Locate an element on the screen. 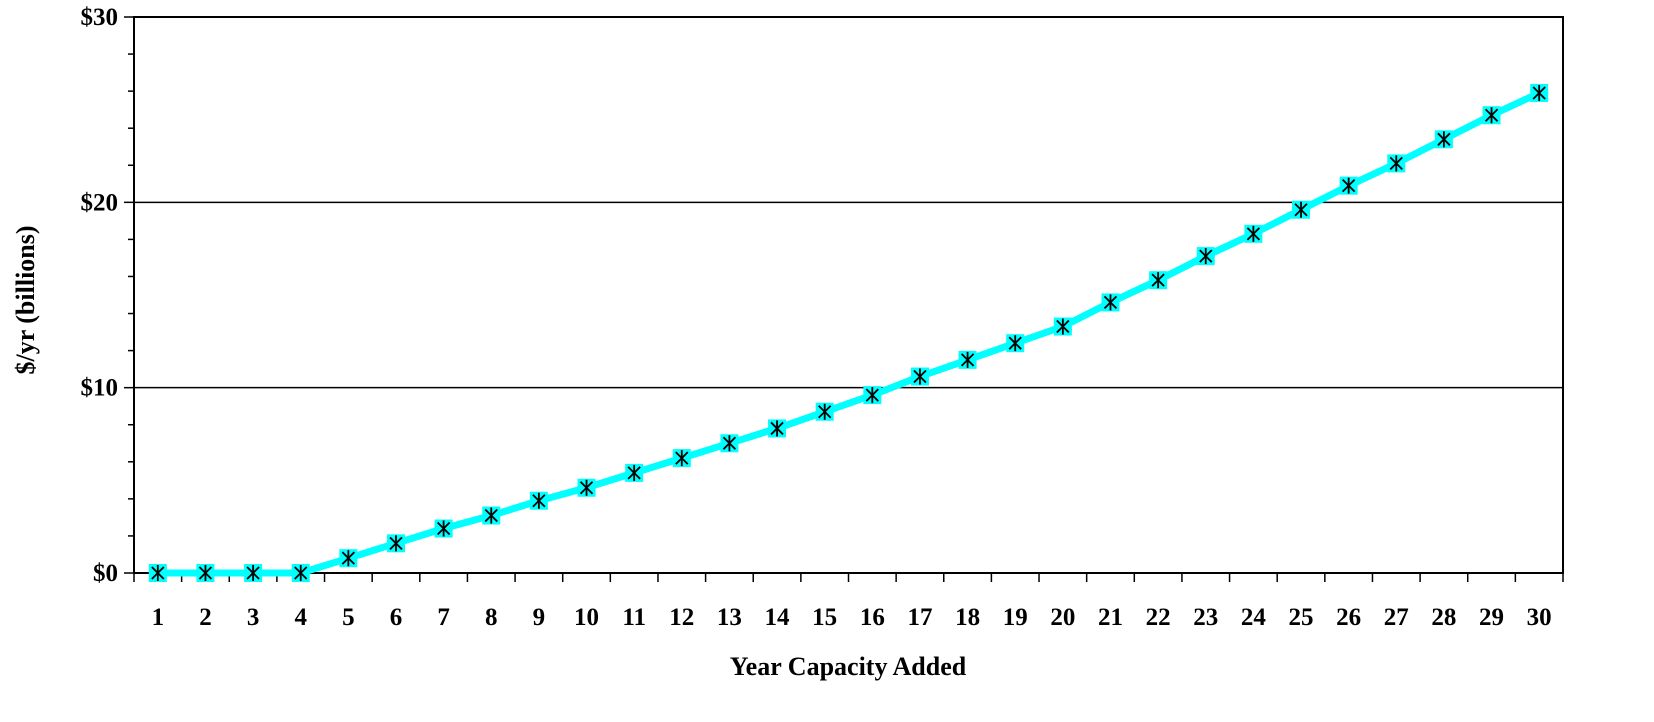 This screenshot has height=722, width=1654. x-tick-label: 24 is located at coordinates (1254, 617).